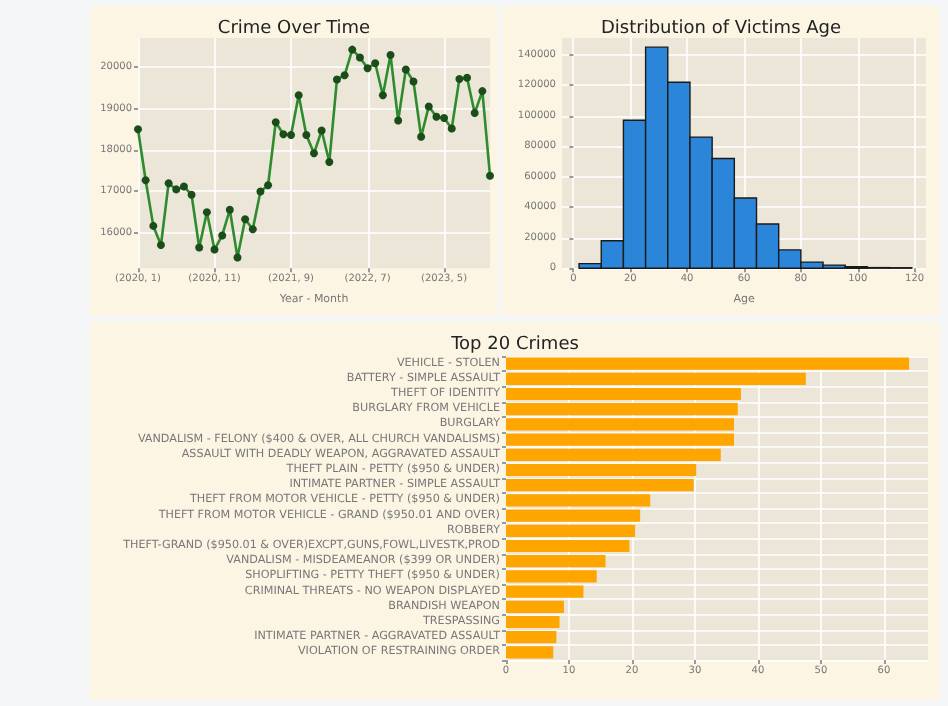 The width and height of the screenshot is (948, 706). I want to click on chart-title: Top 20 Crimes, so click(514, 345).